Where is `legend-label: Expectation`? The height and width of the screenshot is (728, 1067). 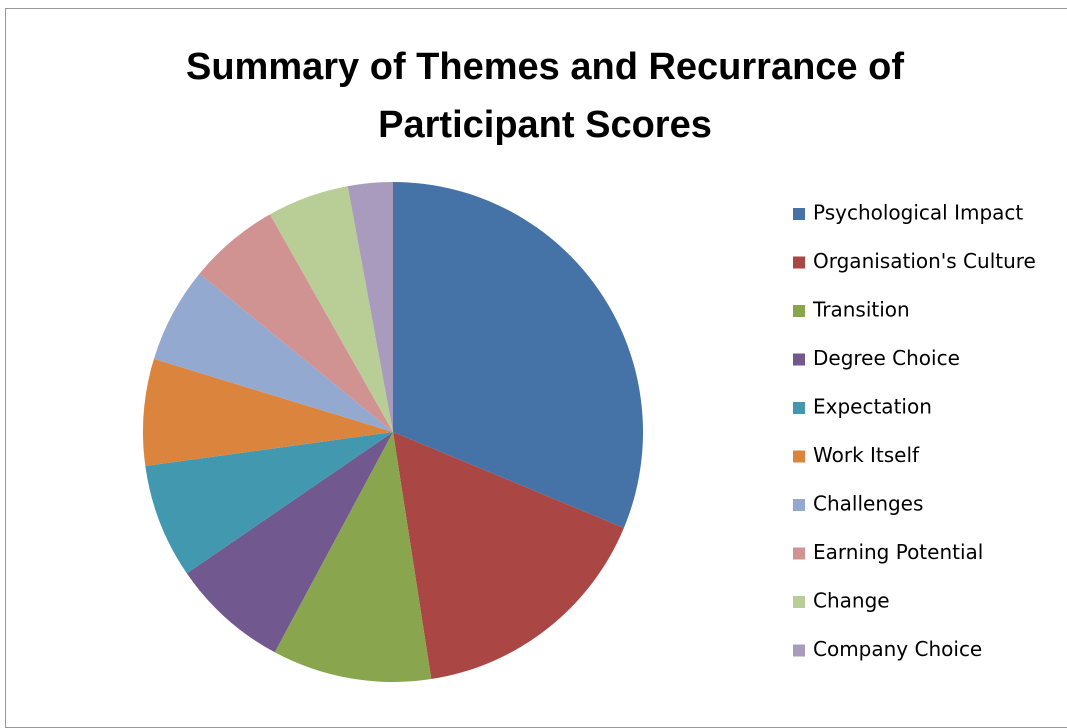
legend-label: Expectation is located at coordinates (872, 407).